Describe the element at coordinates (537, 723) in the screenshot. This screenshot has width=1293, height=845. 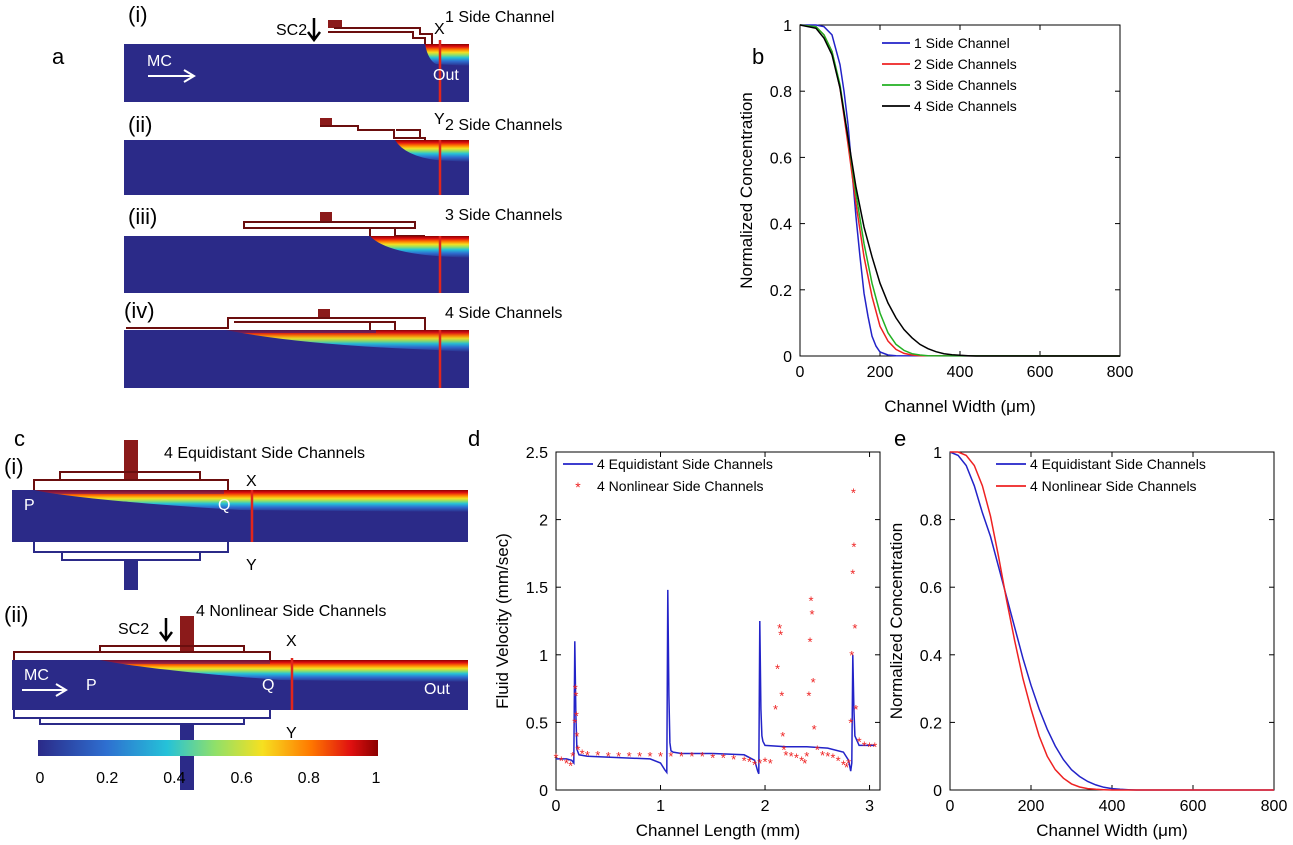
I see `y-tick-label: 0.5` at that location.